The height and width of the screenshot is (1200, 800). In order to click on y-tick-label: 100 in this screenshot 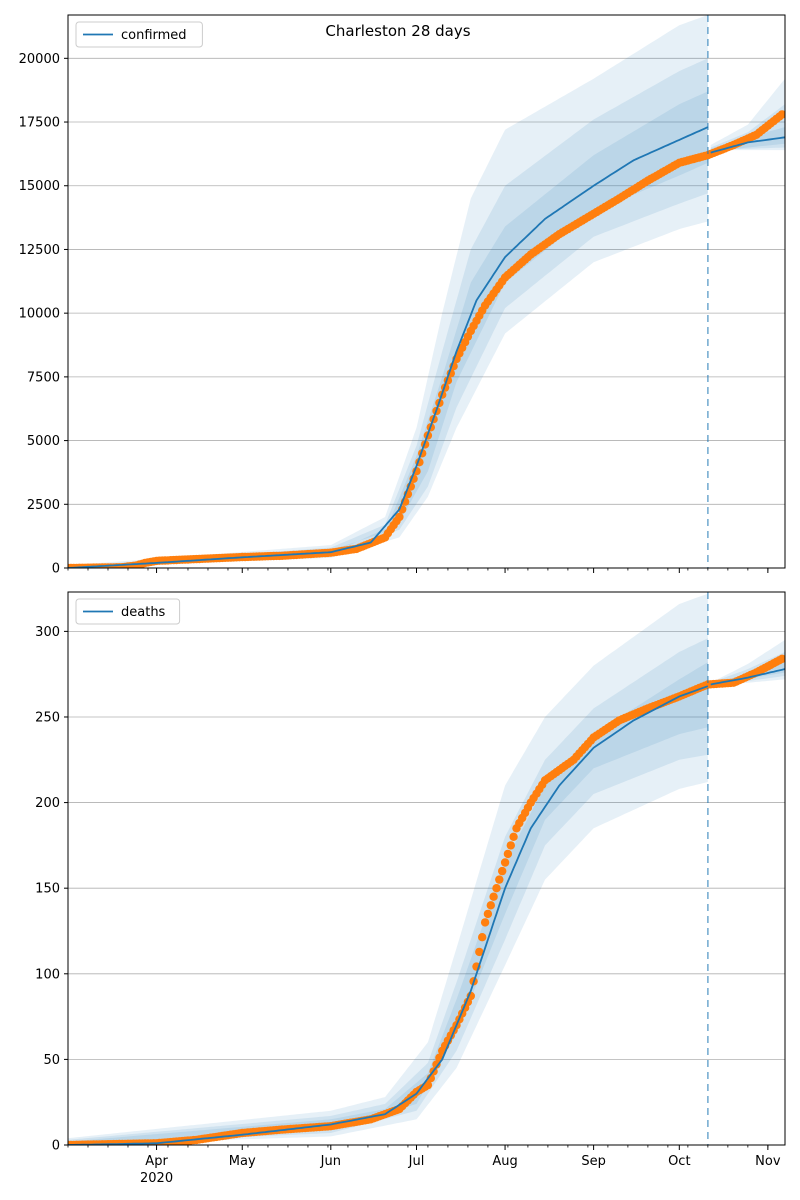, I will do `click(47, 974)`.